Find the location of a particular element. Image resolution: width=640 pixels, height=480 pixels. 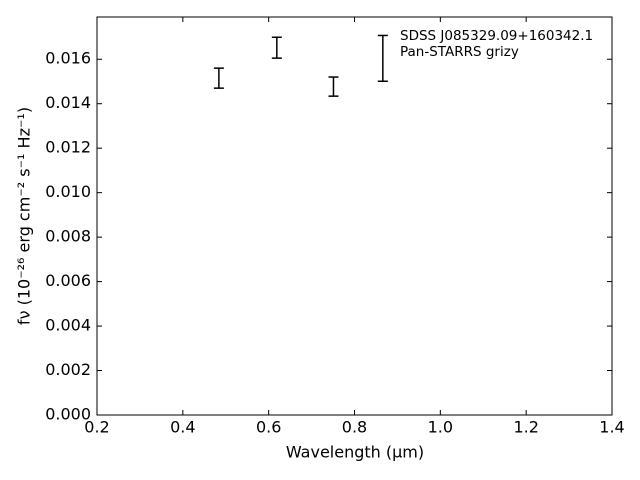

y-tick-label: 0.008 is located at coordinates (68, 236).